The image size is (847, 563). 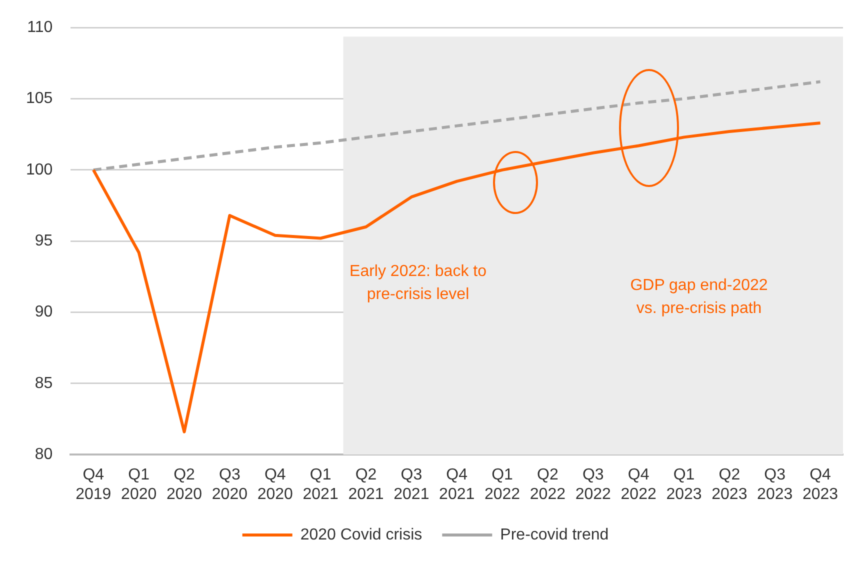 What do you see at coordinates (418, 282) in the screenshot?
I see `annotation: Early 2022: back to pre-crisis level` at bounding box center [418, 282].